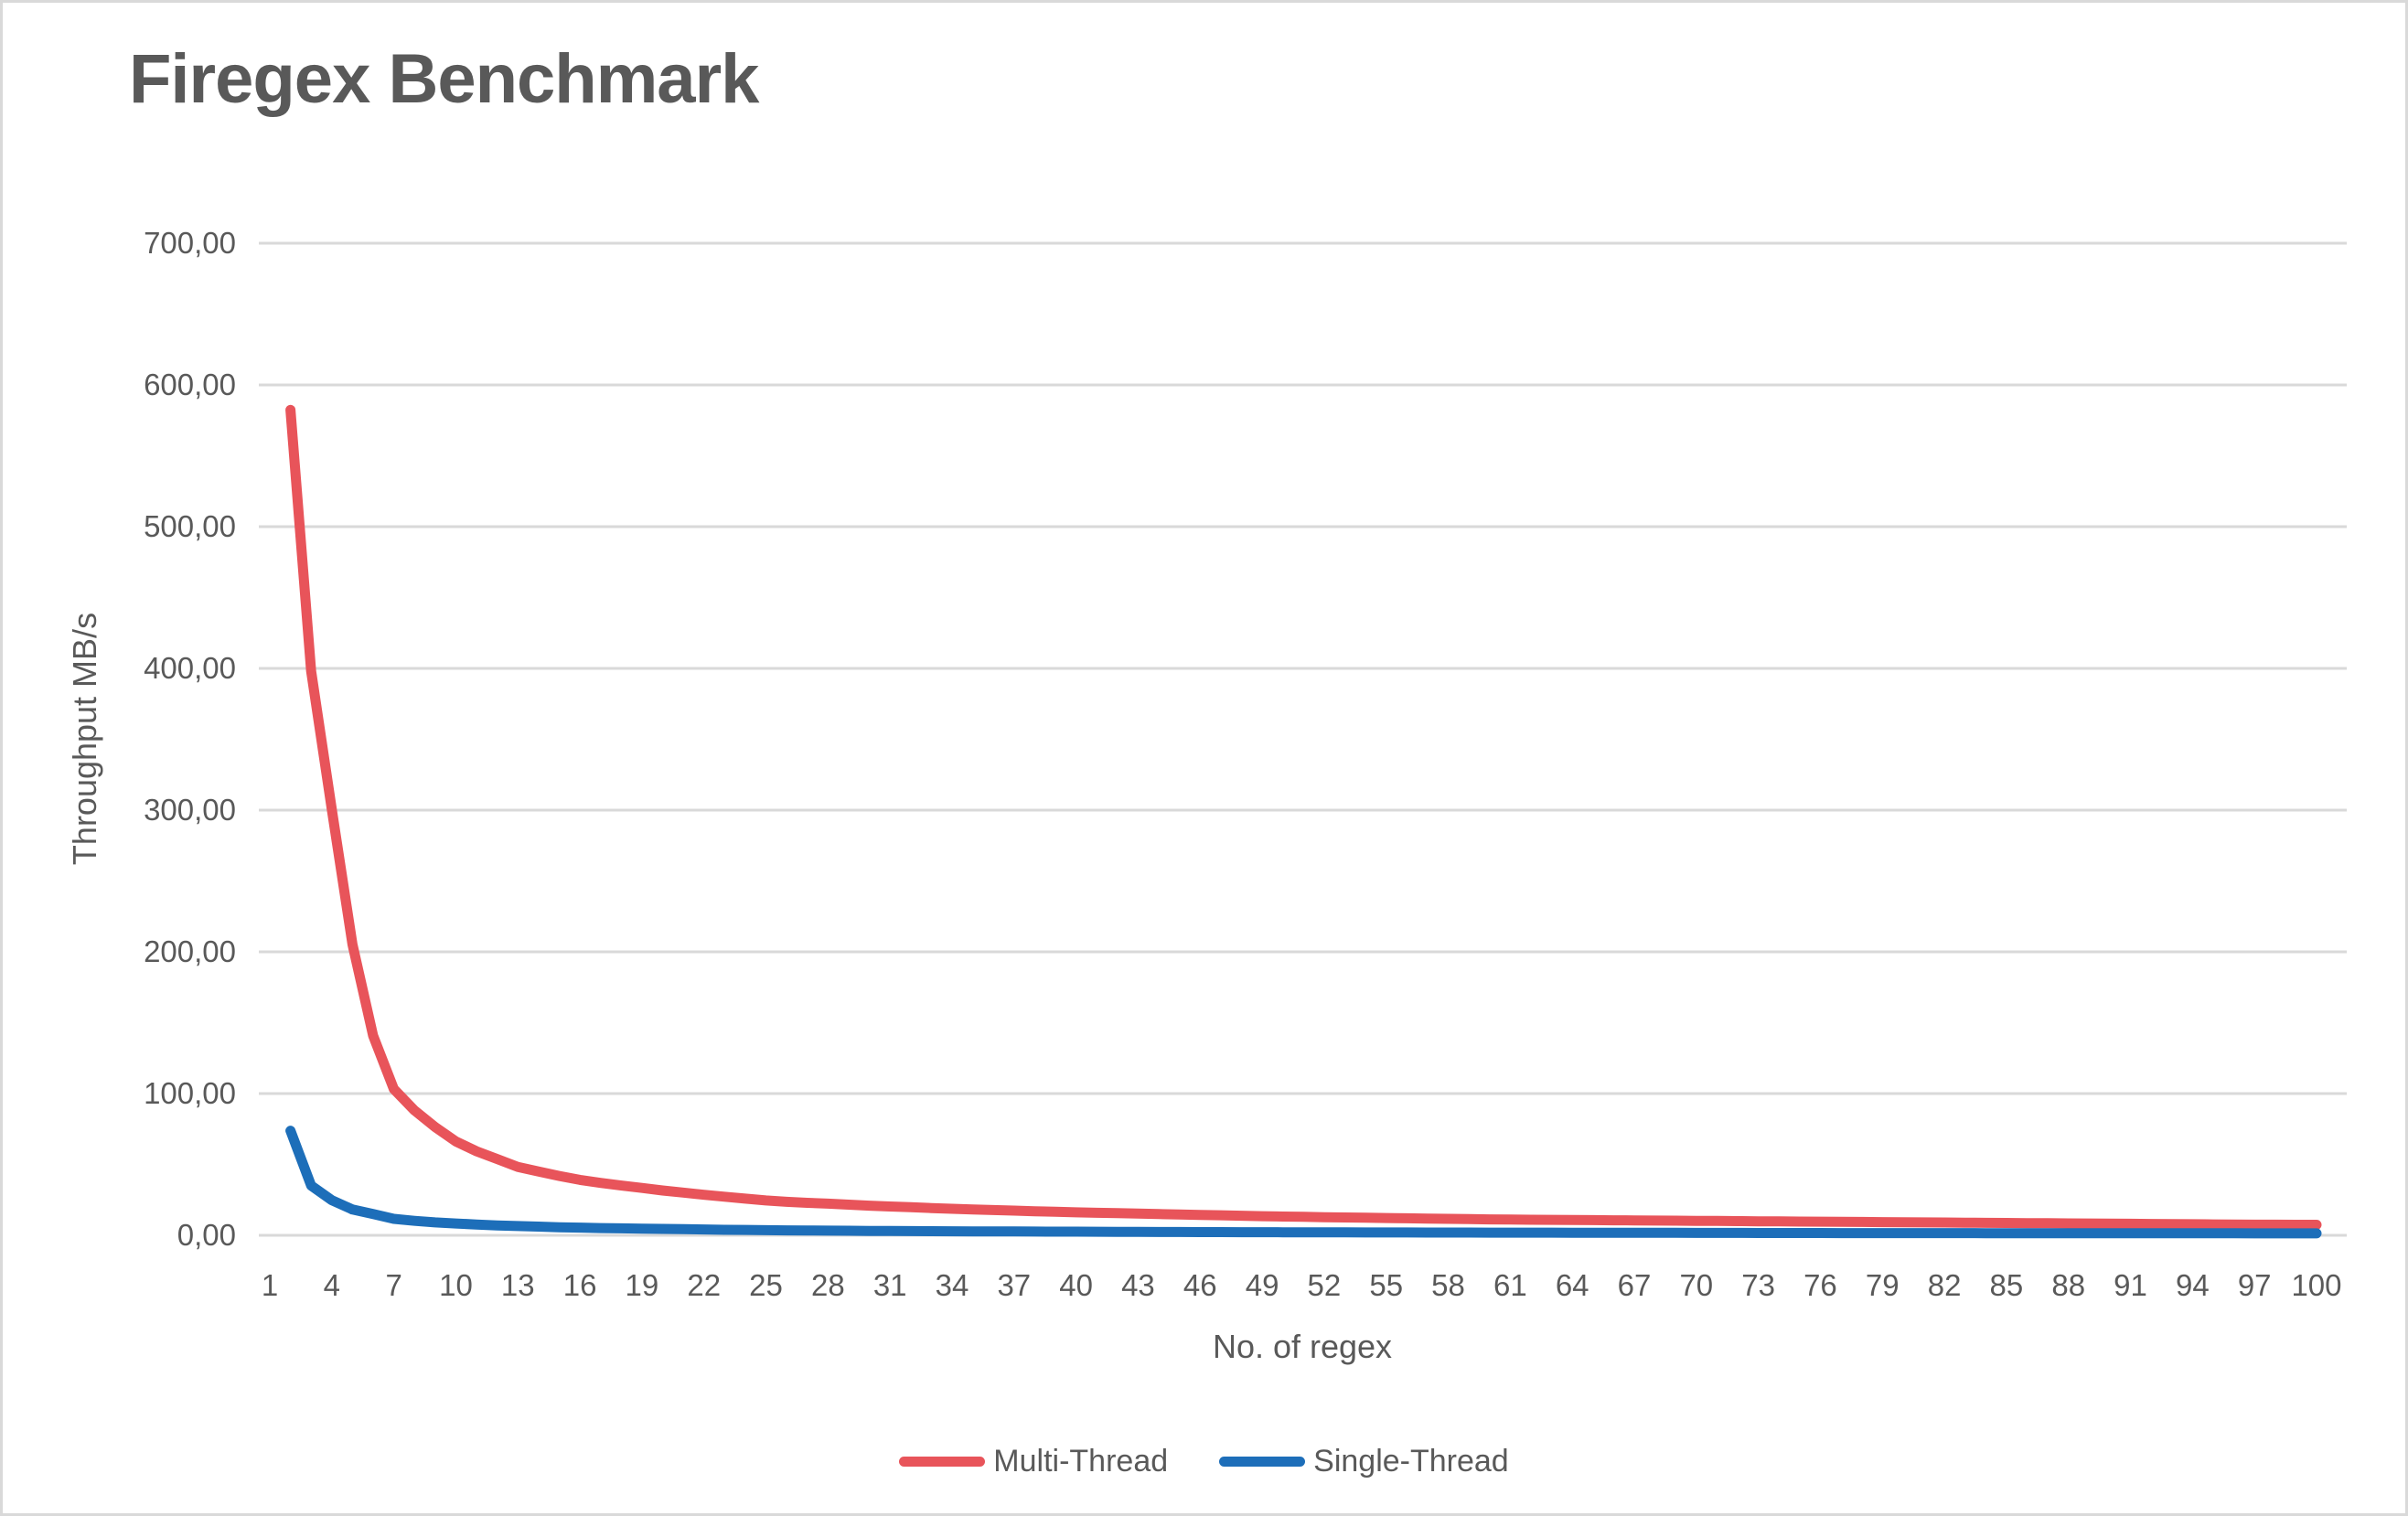  What do you see at coordinates (1572, 1285) in the screenshot?
I see `x-tick-label: 64` at bounding box center [1572, 1285].